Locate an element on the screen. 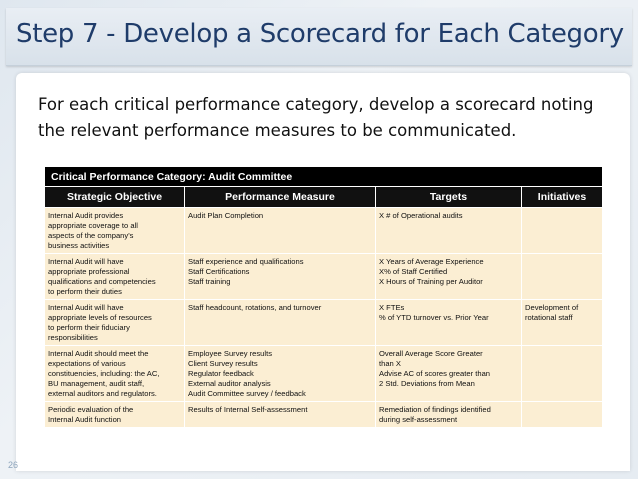 The width and height of the screenshot is (638, 479). cell-text-line: Client Survey results is located at coordinates (223, 363).